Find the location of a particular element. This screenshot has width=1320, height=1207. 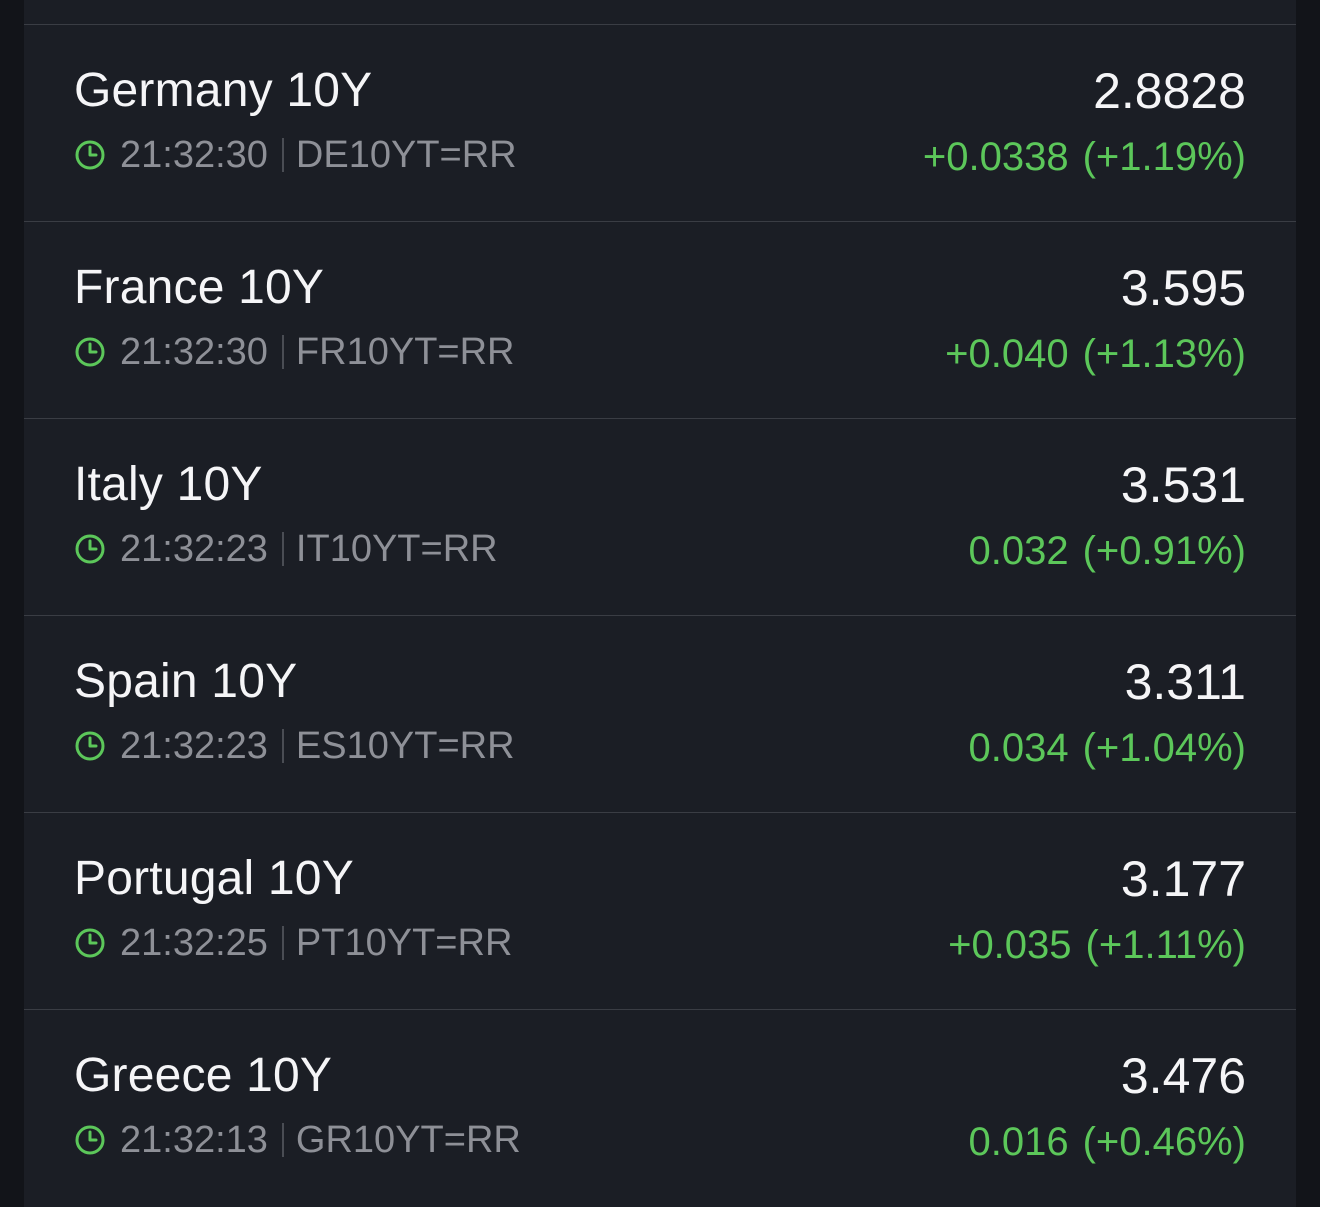

yield-price: 3.476 is located at coordinates (1183, 1076).